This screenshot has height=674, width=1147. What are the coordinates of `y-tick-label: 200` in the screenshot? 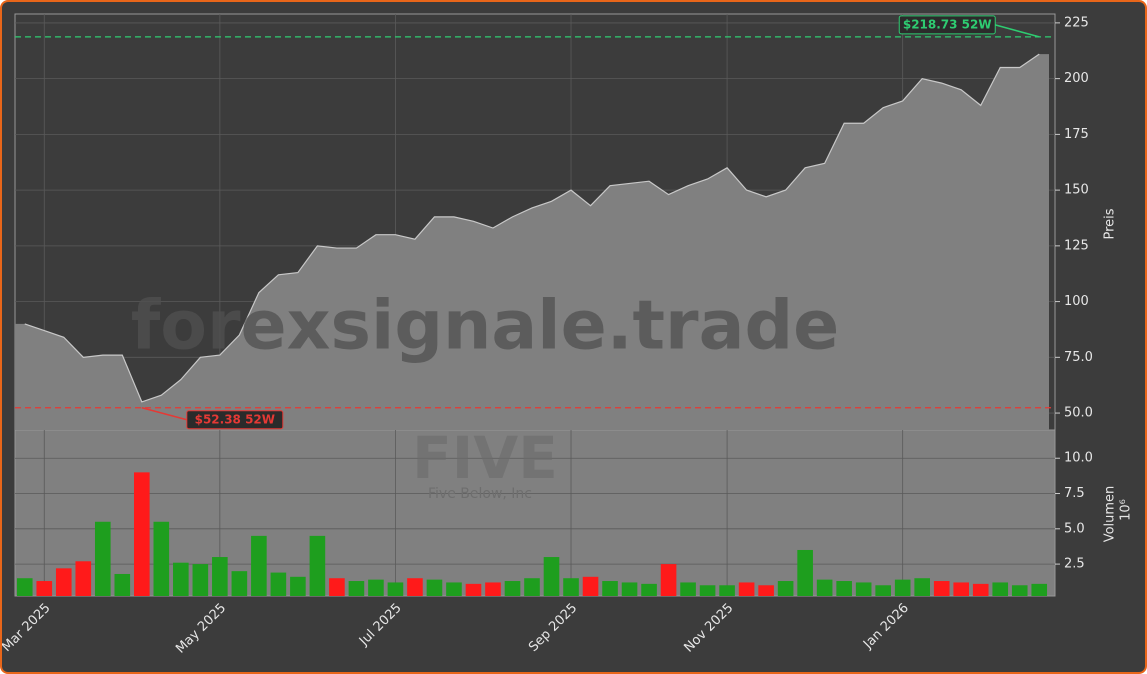 It's located at (1076, 78).